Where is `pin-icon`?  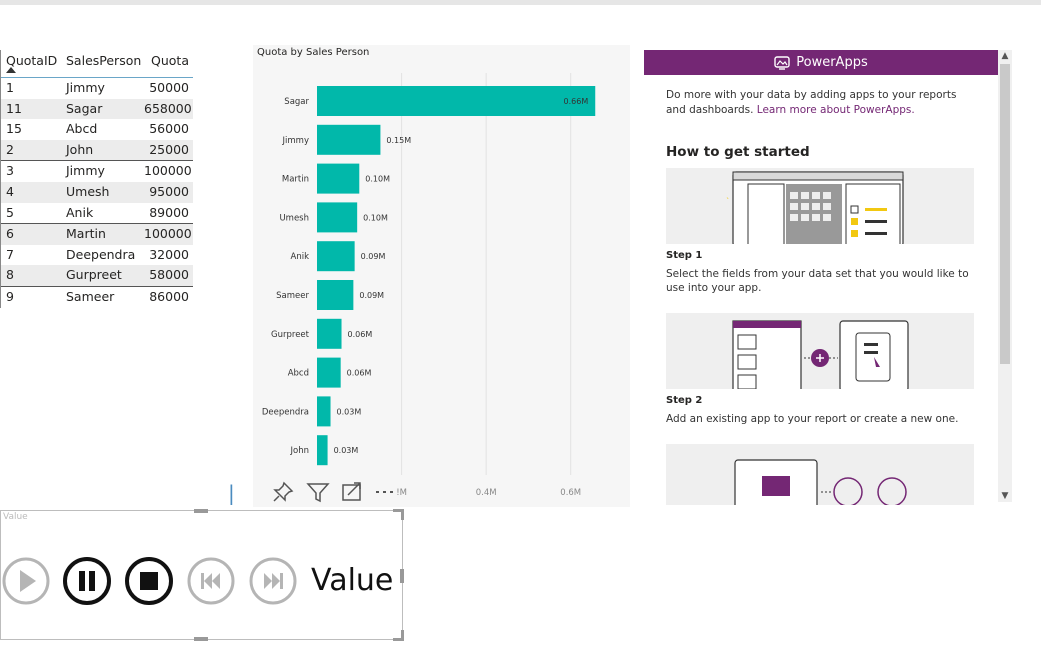
pin-icon is located at coordinates (283, 492).